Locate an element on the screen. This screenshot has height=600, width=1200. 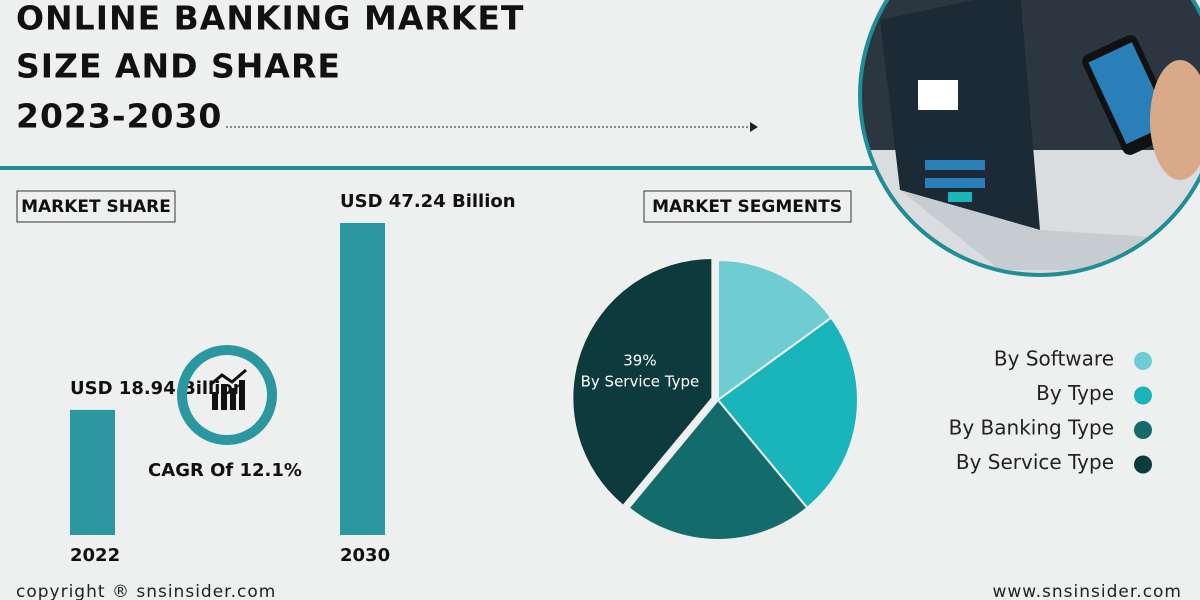
category-label: 2030 is located at coordinates (365, 555).